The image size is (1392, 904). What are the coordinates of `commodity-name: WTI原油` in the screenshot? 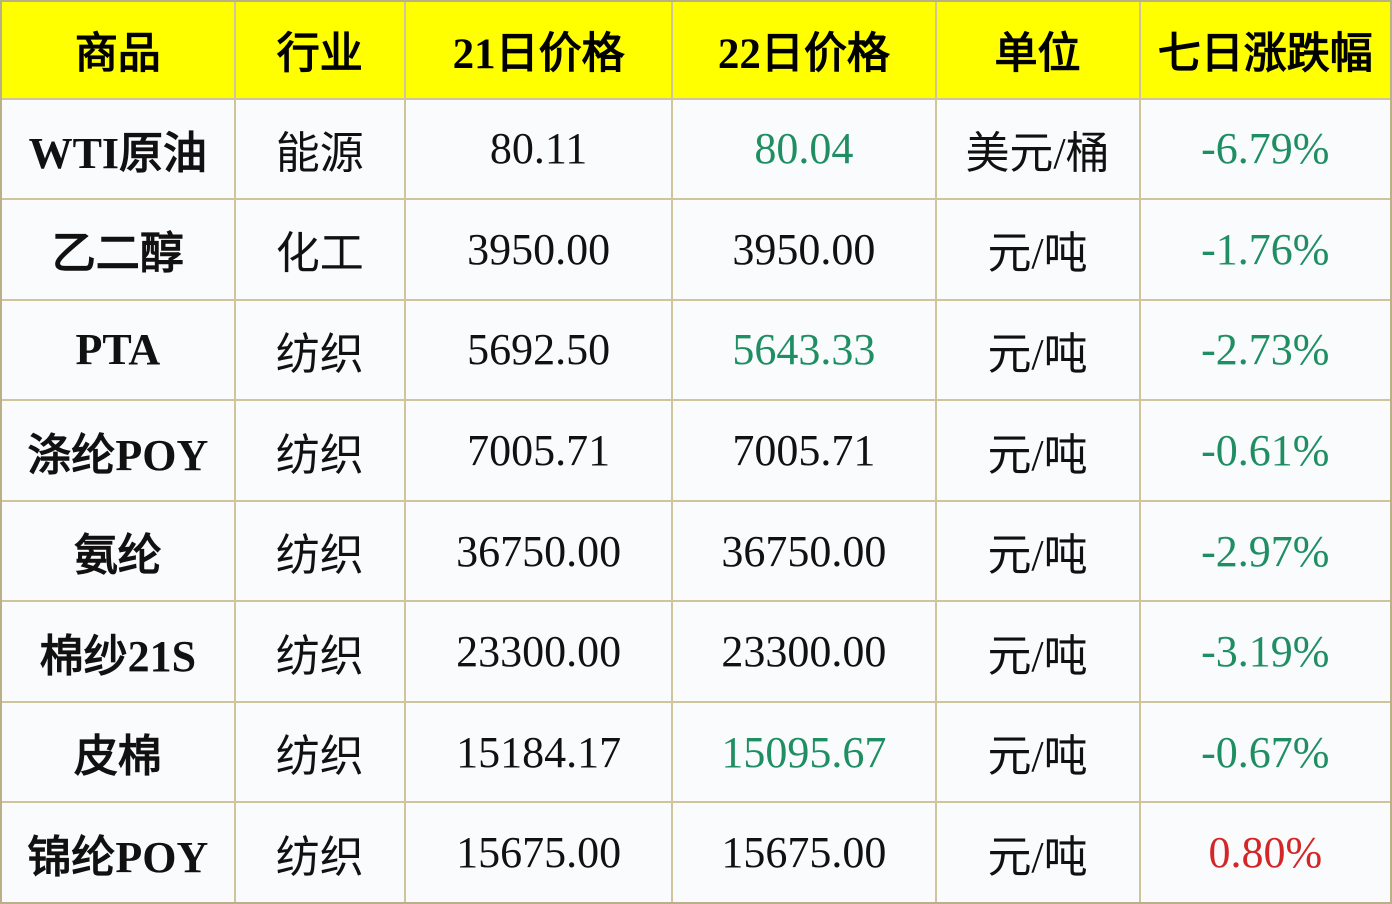 It's located at (118, 149).